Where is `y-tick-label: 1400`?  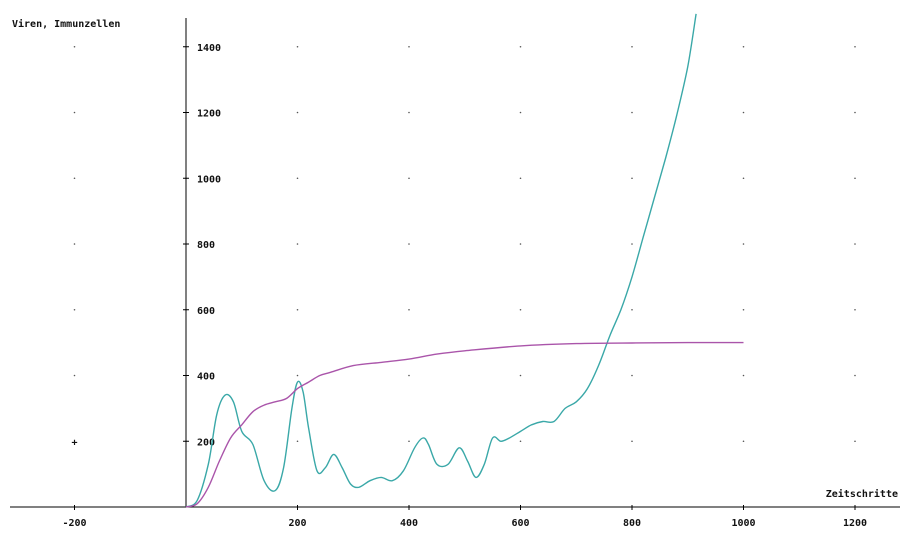
y-tick-label: 1400 is located at coordinates (209, 48).